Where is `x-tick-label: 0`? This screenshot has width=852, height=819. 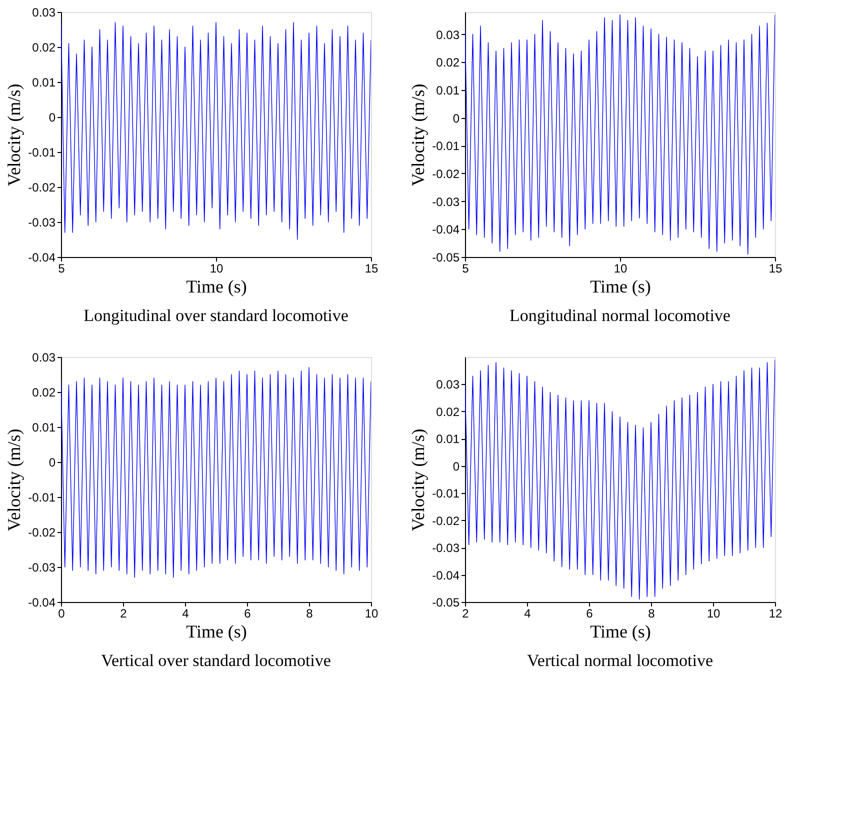 x-tick-label: 0 is located at coordinates (62, 613).